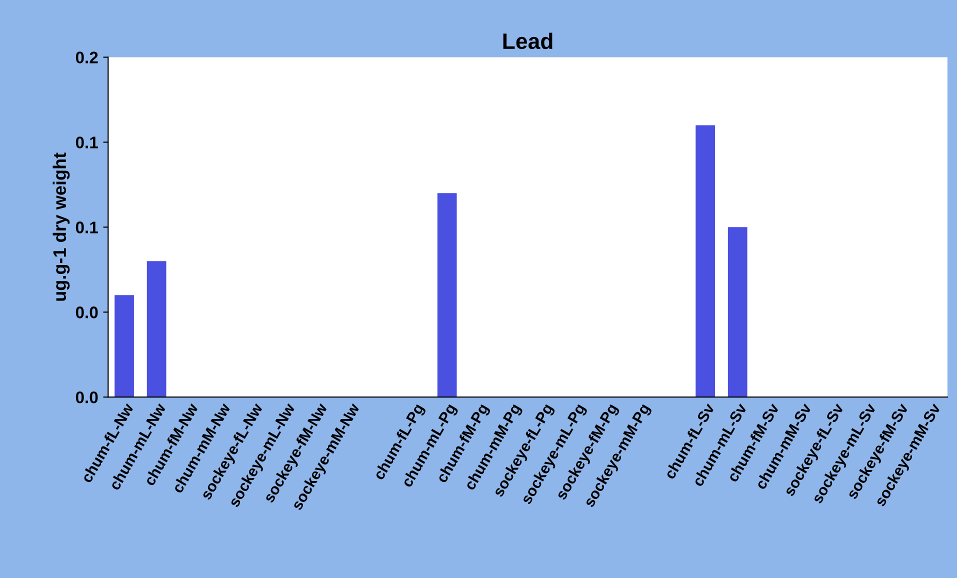 This screenshot has width=957, height=578. Describe the element at coordinates (61, 226) in the screenshot. I see `y-axis-title: ug.g-1 dry weight` at that location.